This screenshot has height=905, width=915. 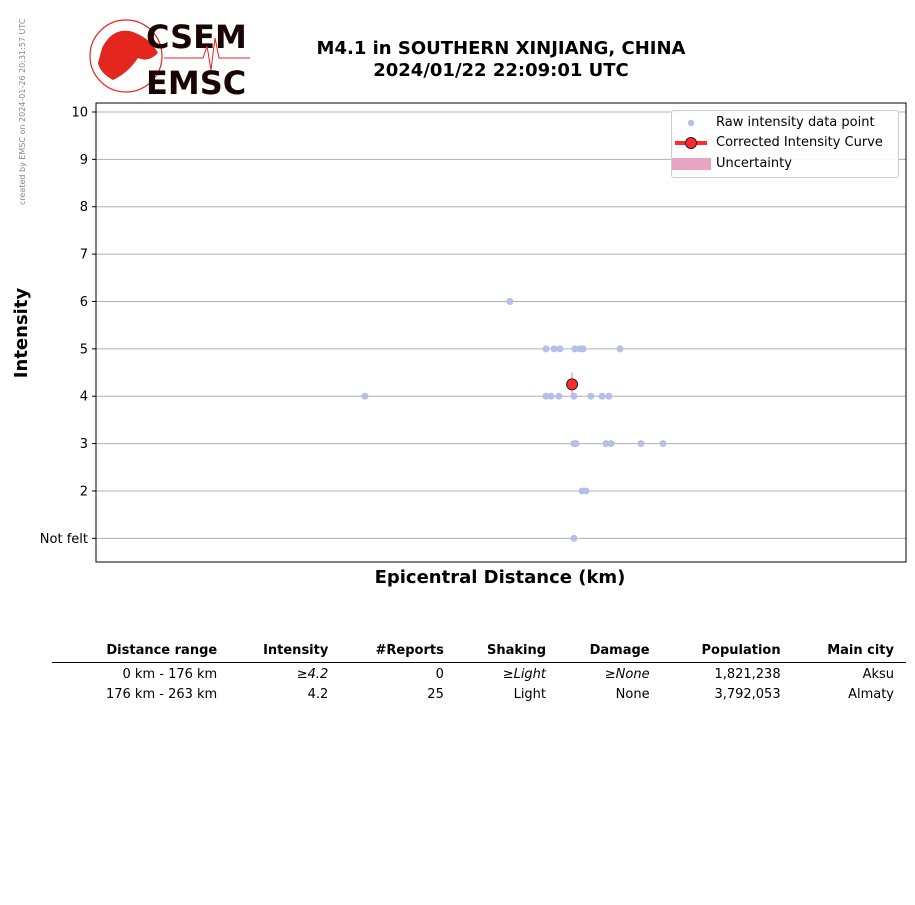 What do you see at coordinates (79, 113) in the screenshot?
I see `y-tick-label: 10` at bounding box center [79, 113].